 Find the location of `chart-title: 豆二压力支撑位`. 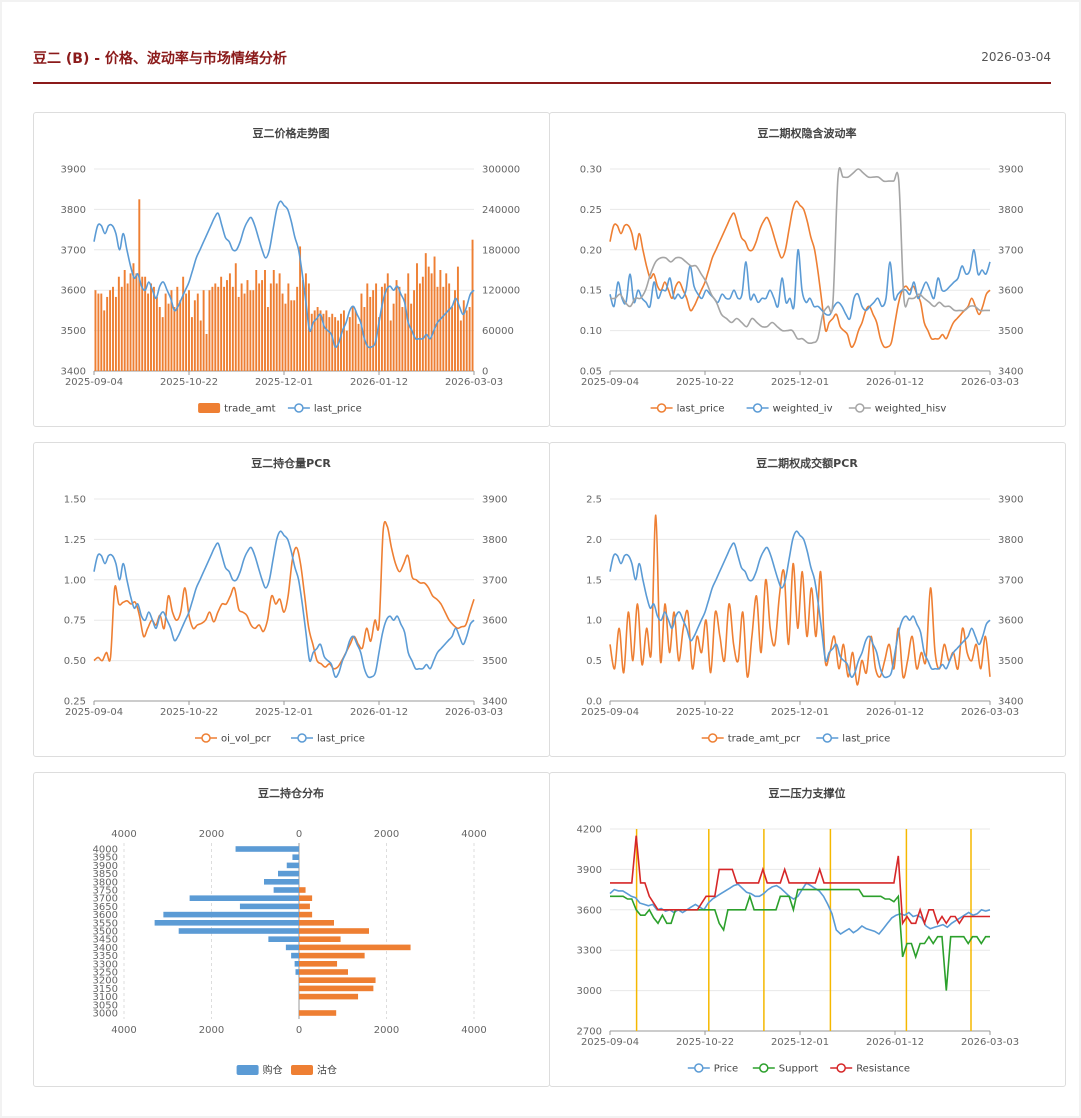

chart-title: 豆二压力支撑位 is located at coordinates (807, 793).